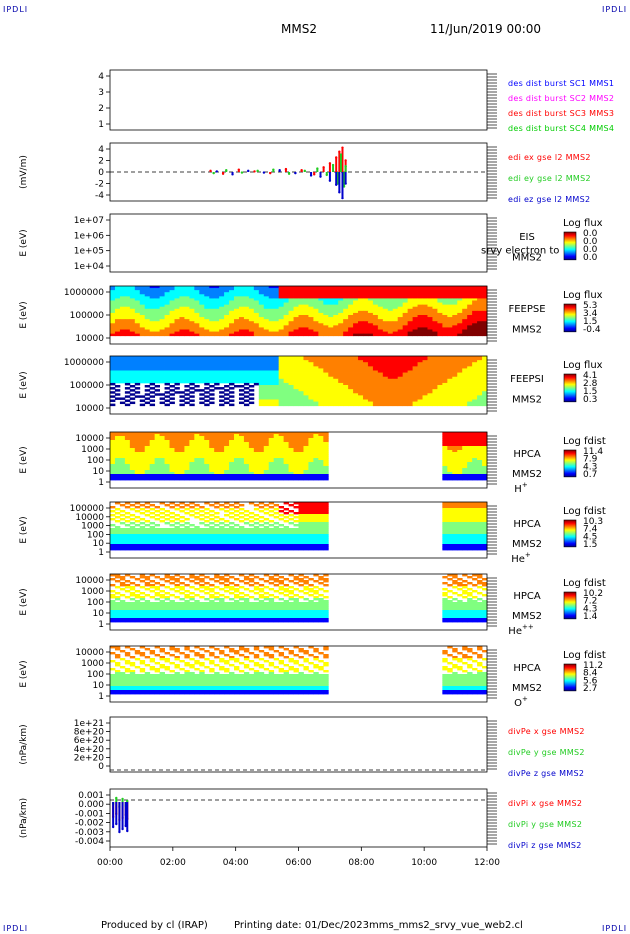 This screenshot has height=934, width=630. Describe the element at coordinates (526, 309) in the screenshot. I see `instrument-label: FEEPSE` at that location.